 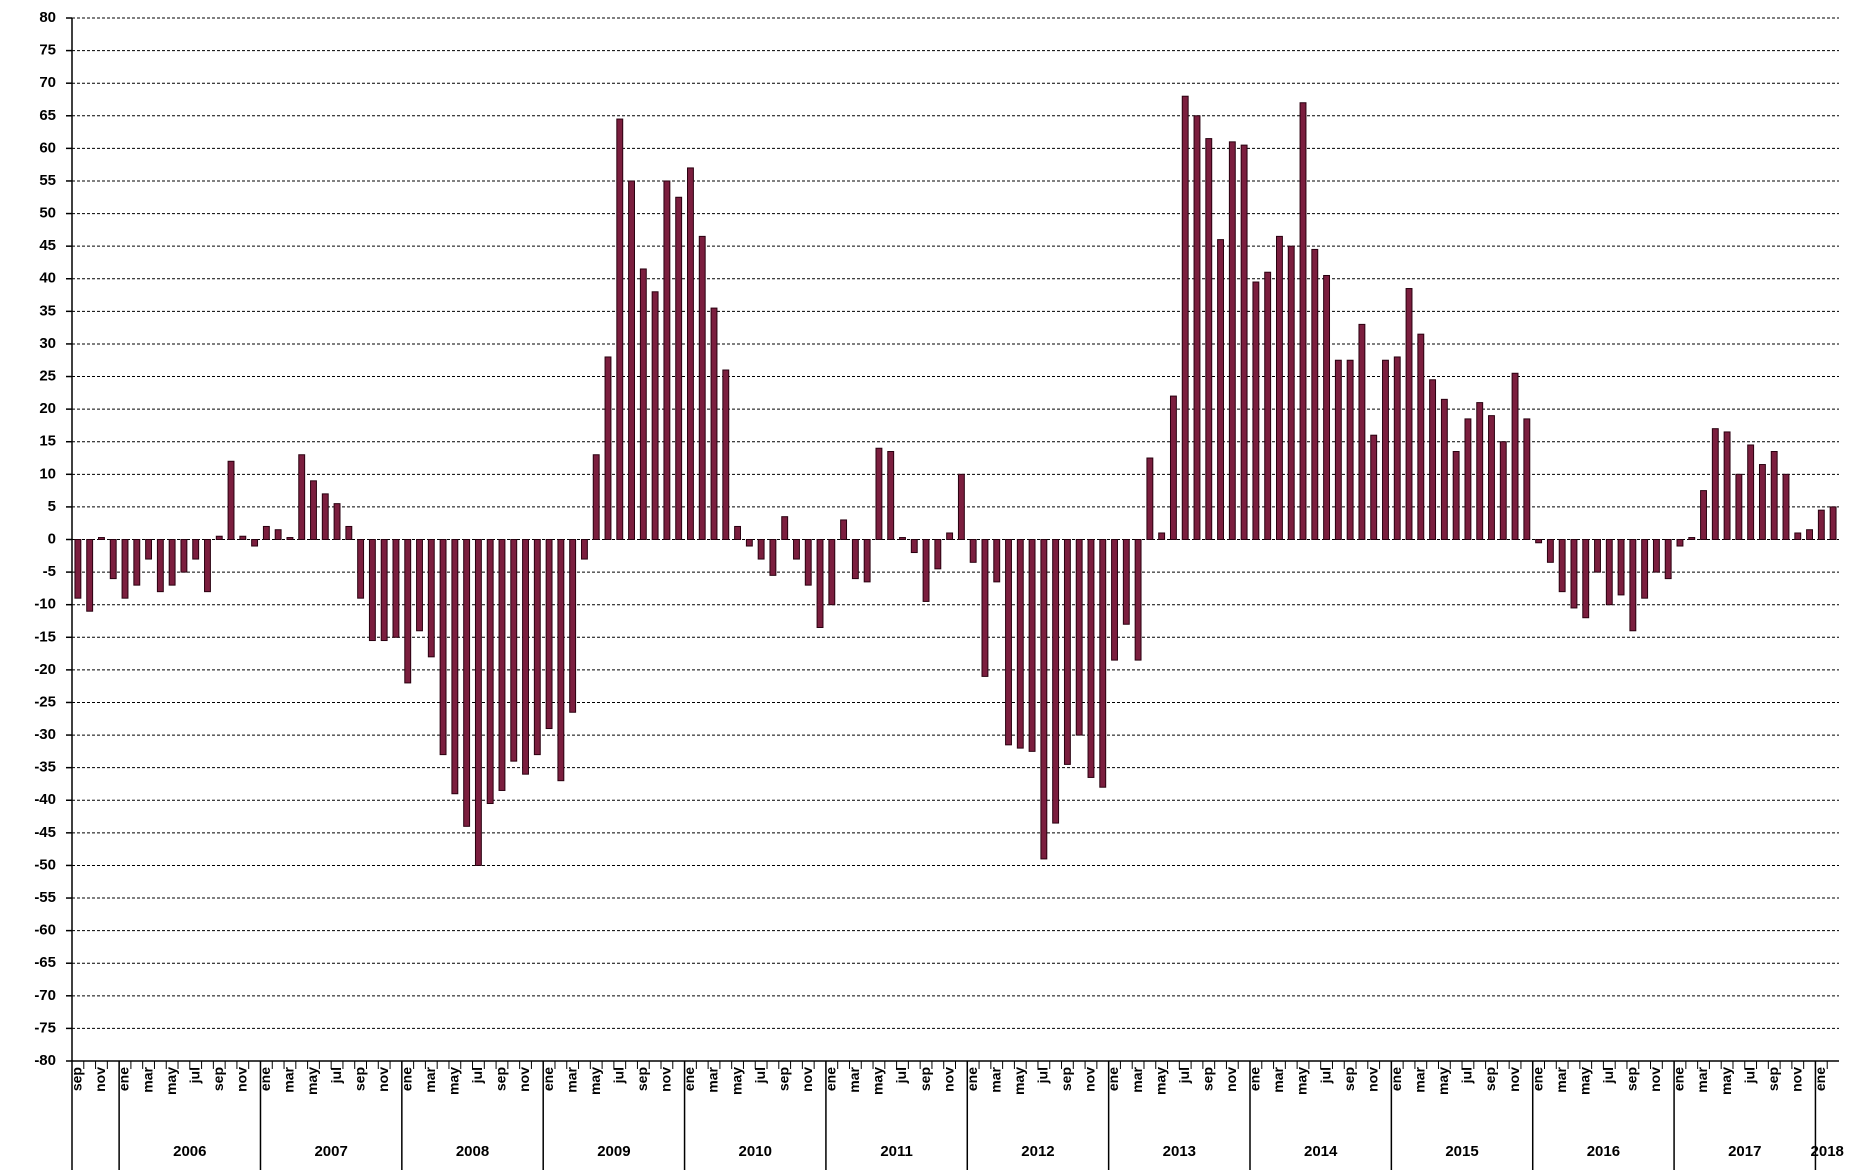 What do you see at coordinates (896, 1151) in the screenshot?
I see `year-label: 2011` at bounding box center [896, 1151].